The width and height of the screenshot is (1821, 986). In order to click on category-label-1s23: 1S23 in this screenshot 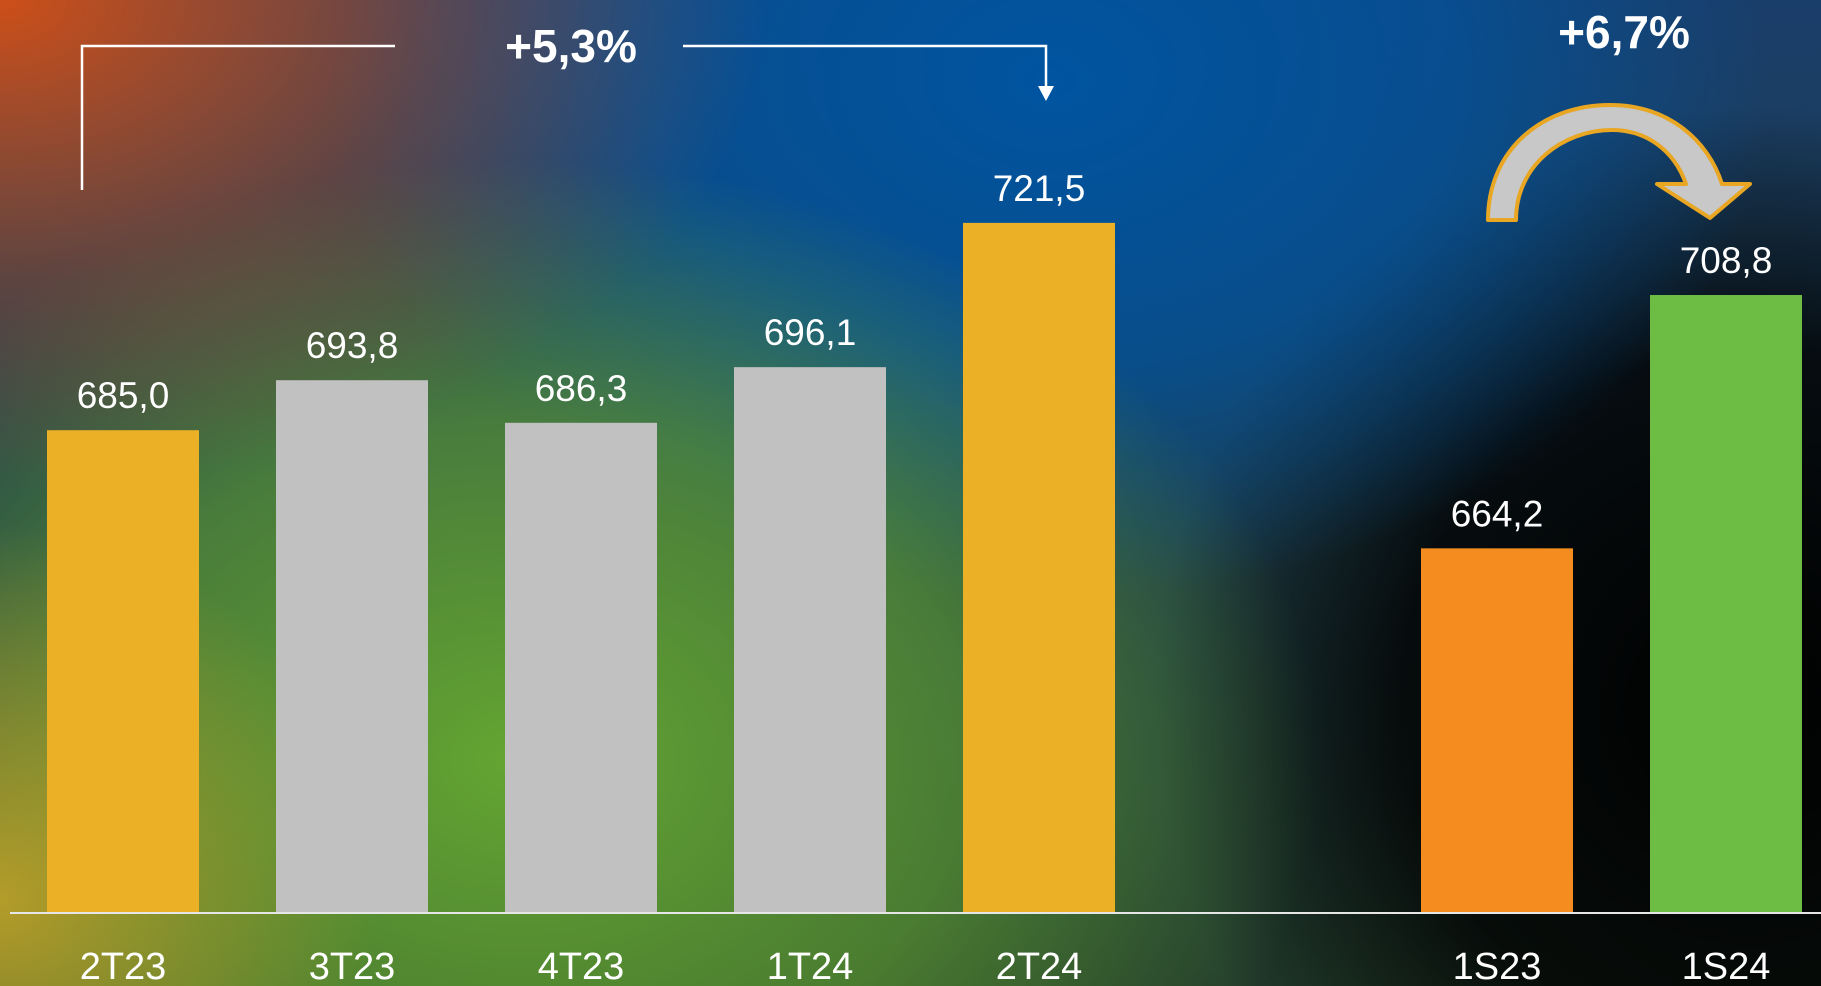, I will do `click(1497, 966)`.